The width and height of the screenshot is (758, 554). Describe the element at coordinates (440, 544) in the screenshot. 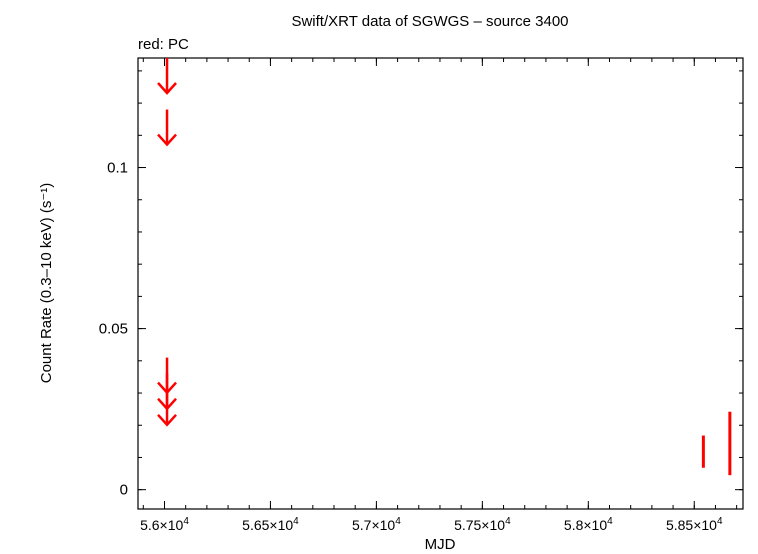

I see `x-axis-label: MJD` at that location.